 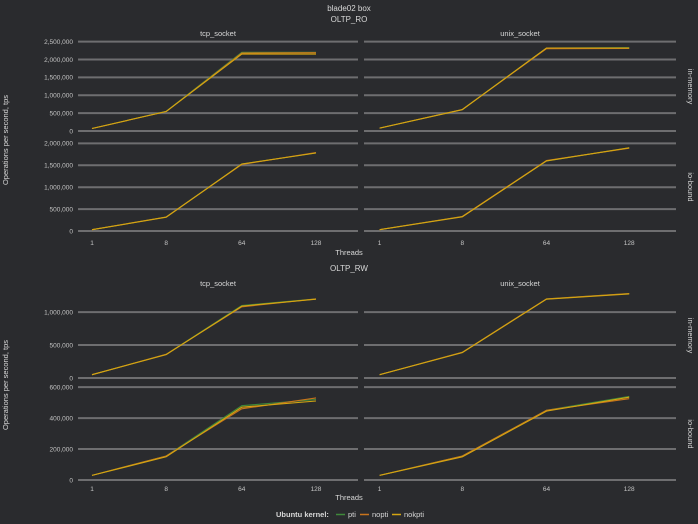 I want to click on chart-title: OLTP_RW, so click(x=349, y=268).